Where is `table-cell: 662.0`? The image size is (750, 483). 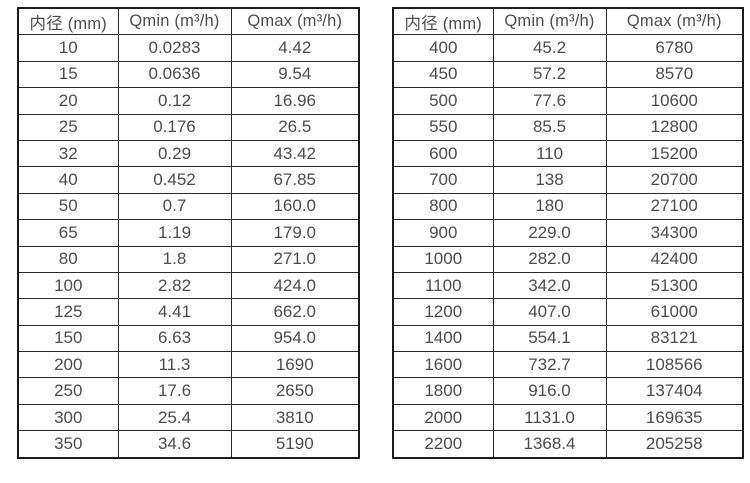
table-cell: 662.0 is located at coordinates (295, 312).